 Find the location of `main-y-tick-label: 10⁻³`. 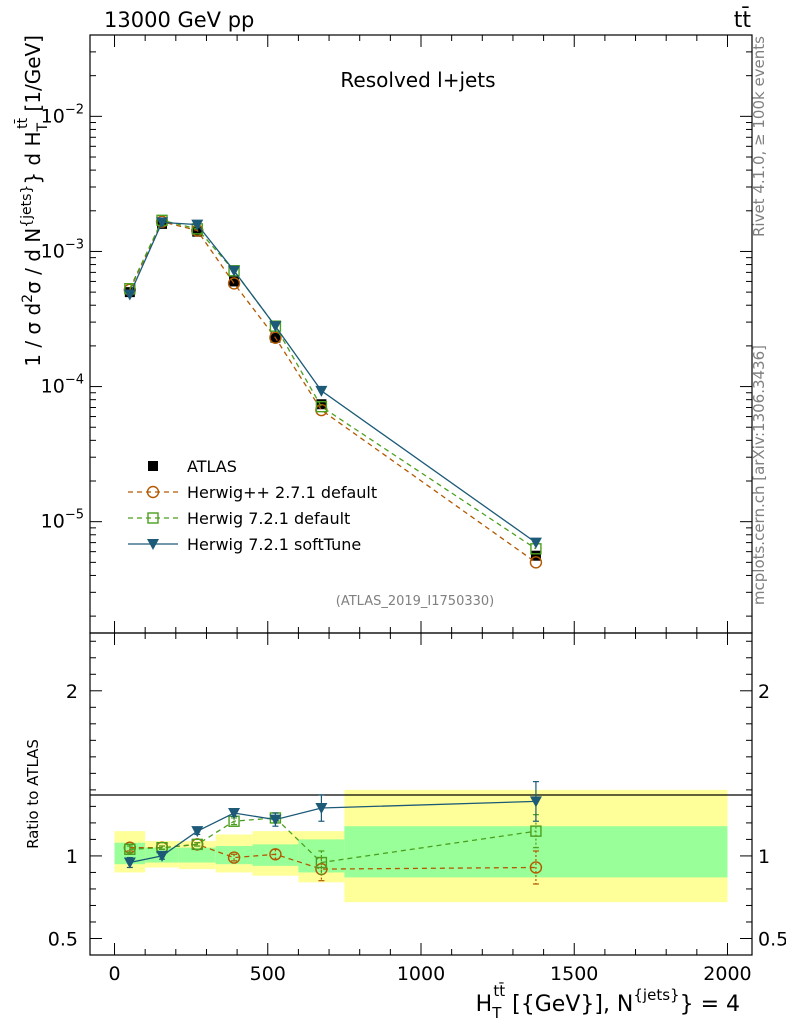

main-y-tick-label: 10⁻³ is located at coordinates (62, 249).